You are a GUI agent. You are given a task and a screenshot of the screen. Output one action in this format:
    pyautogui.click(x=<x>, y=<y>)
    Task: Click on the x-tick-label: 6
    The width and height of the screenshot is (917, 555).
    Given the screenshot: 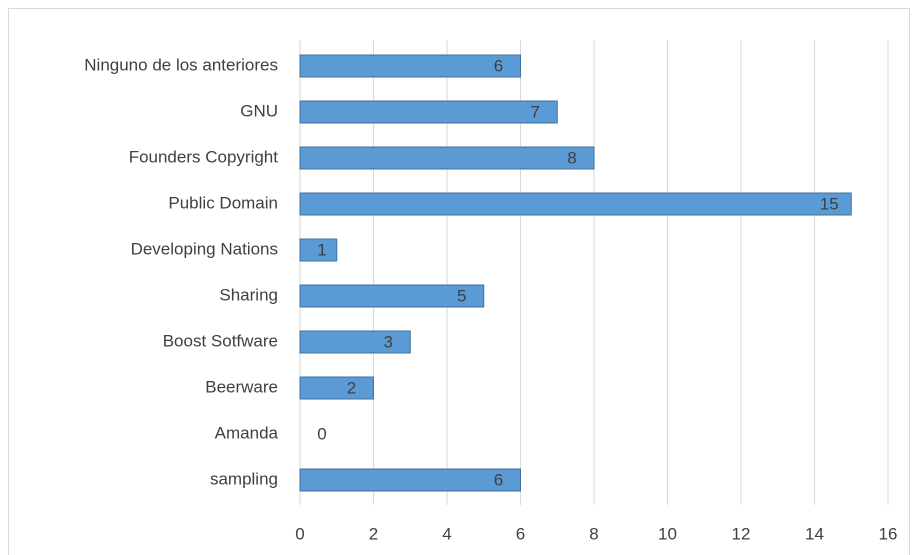 What is the action you would take?
    pyautogui.click(x=520, y=533)
    